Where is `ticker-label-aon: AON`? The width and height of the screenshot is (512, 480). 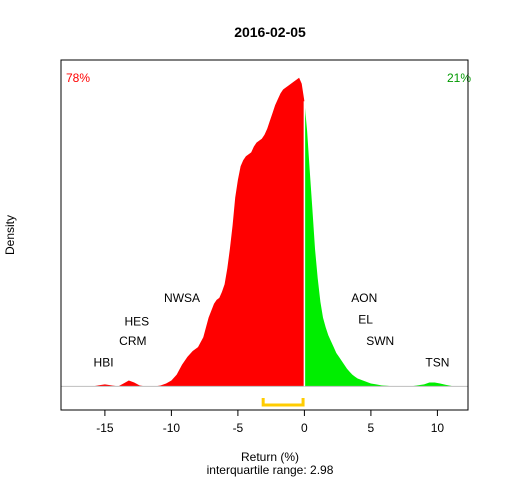 ticker-label-aon: AON is located at coordinates (364, 298).